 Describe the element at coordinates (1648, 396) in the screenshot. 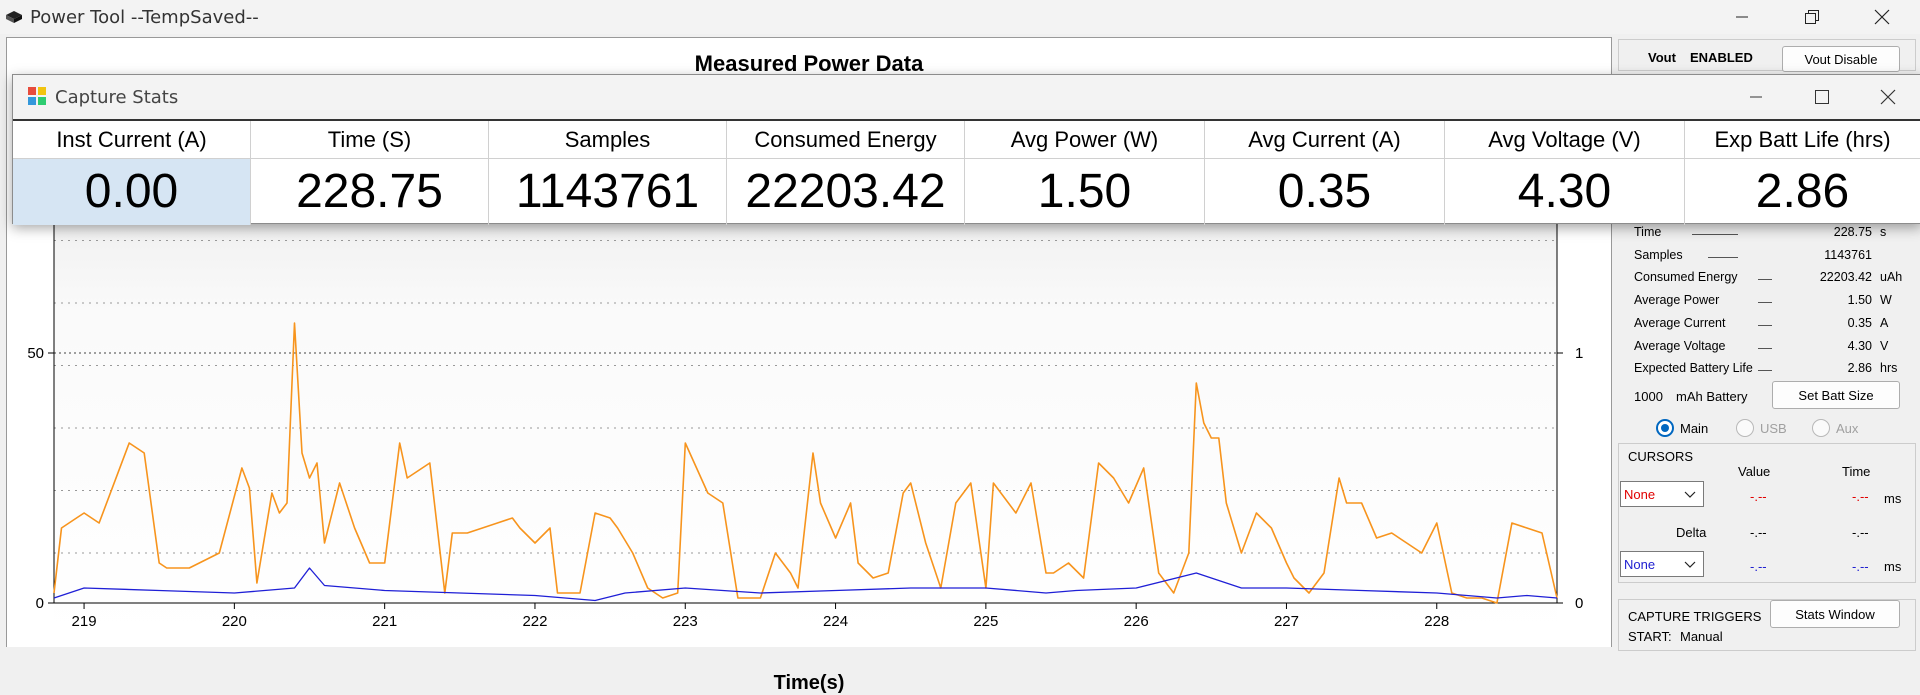

I see `battery-value: 1000` at that location.